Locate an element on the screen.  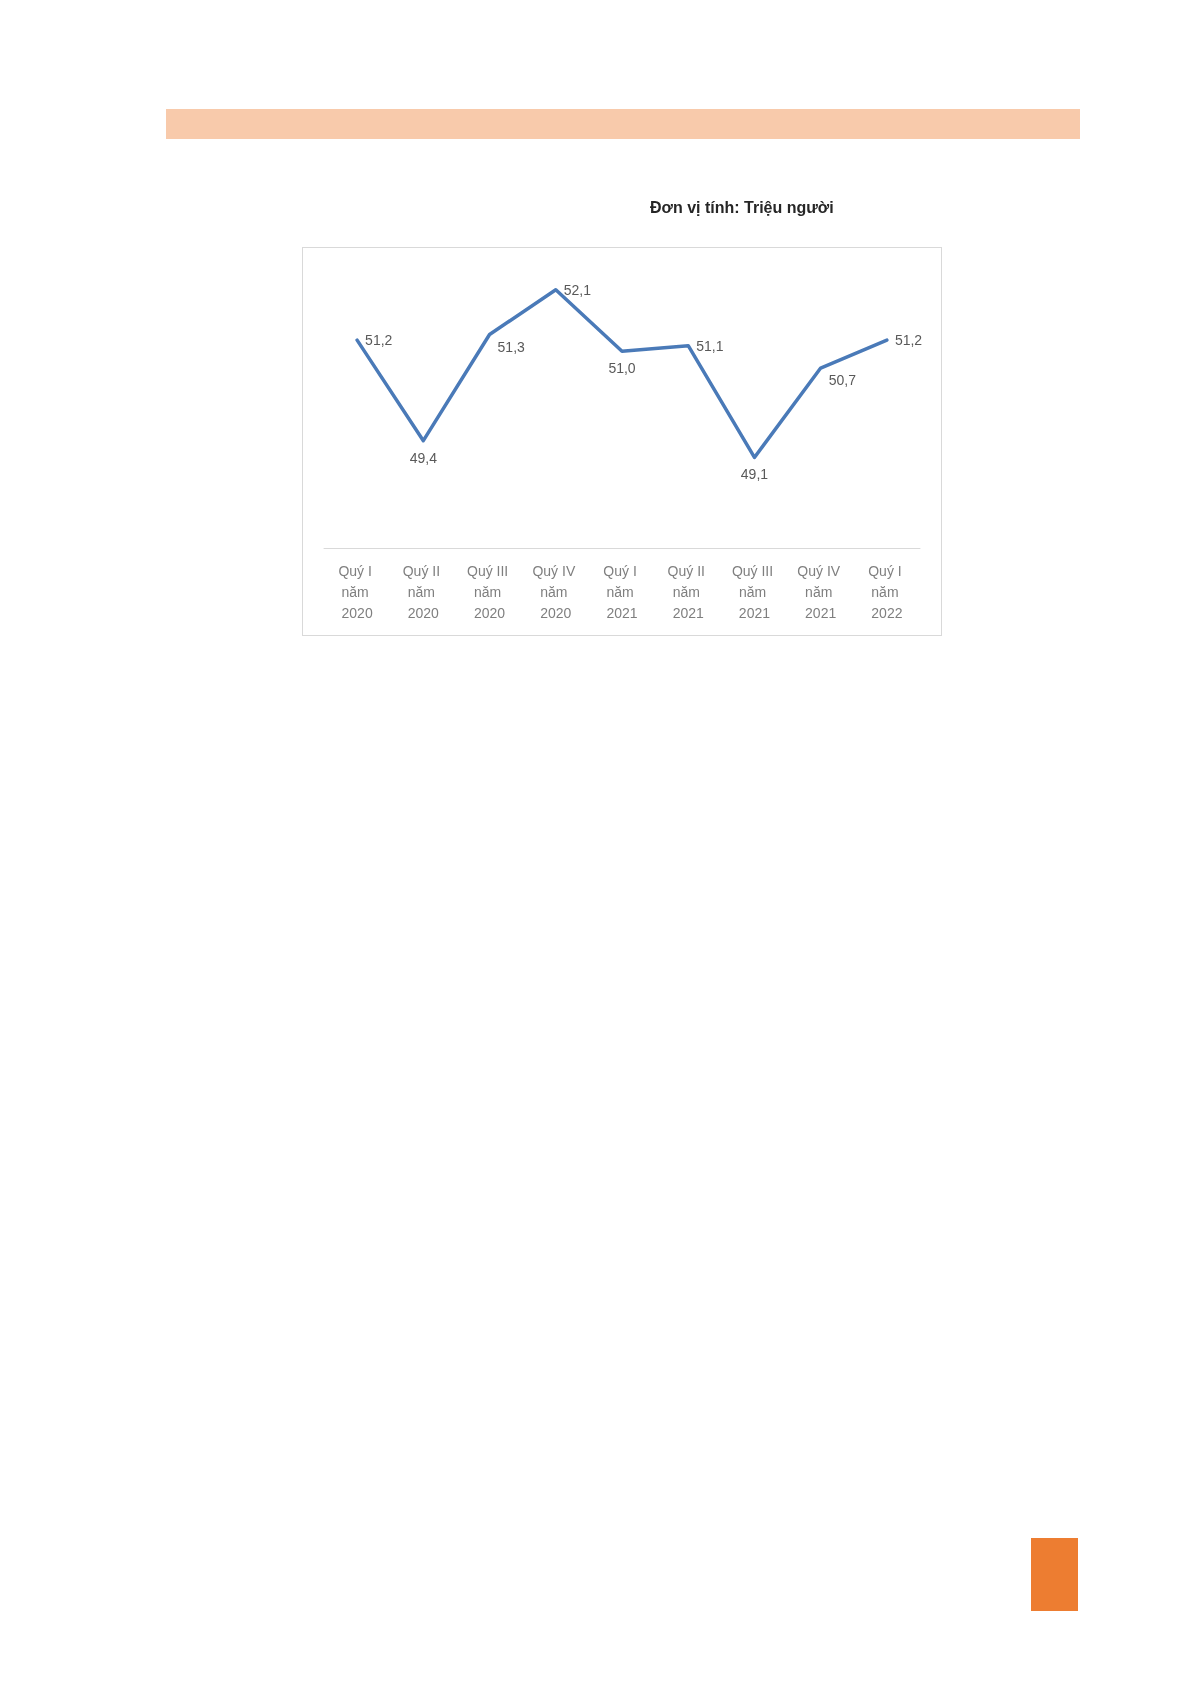
data-label: 51,3 is located at coordinates (511, 346).